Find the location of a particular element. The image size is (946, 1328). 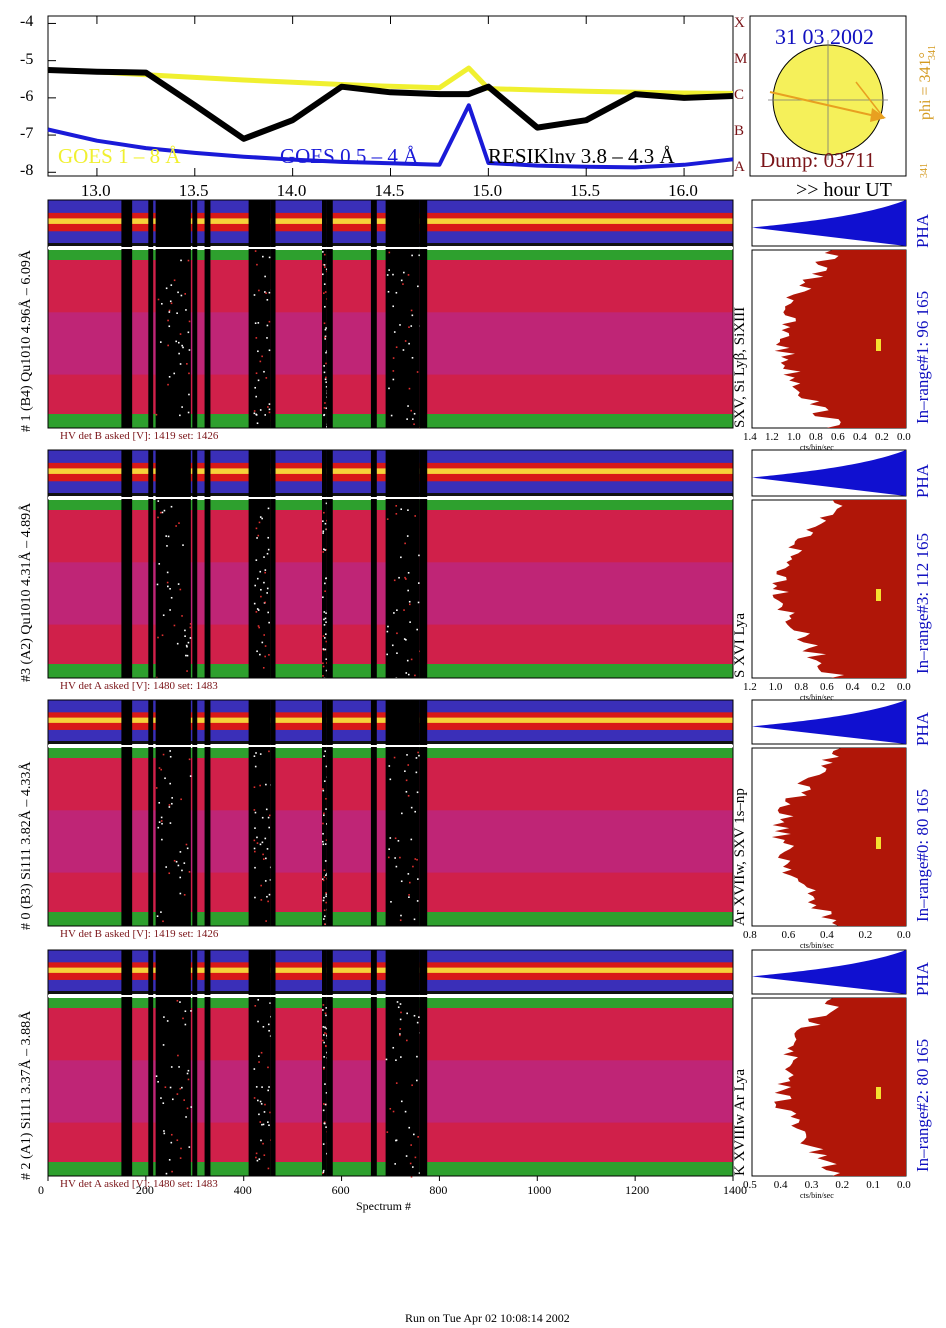

hour-tick-label: 15.5 is located at coordinates (585, 190).